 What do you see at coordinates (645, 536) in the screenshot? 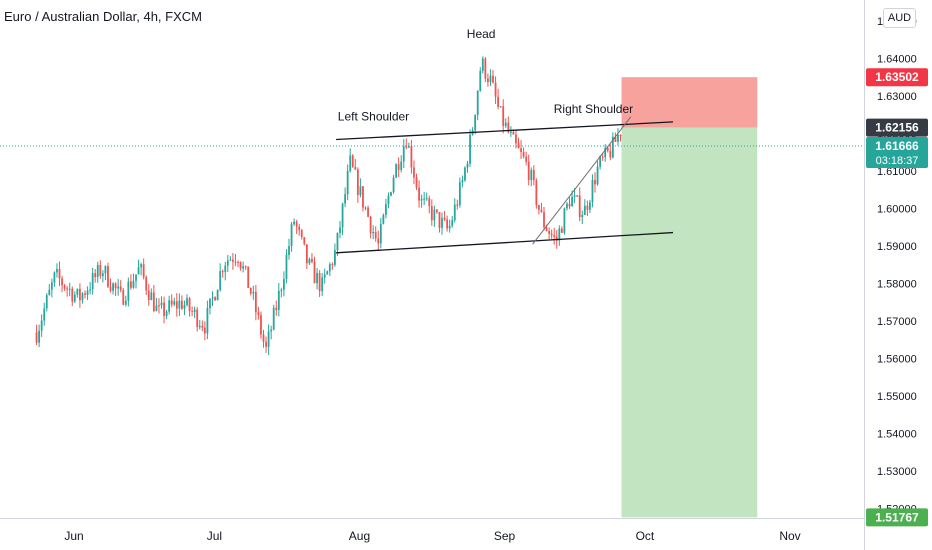
I see `x-tick-label: Oct` at bounding box center [645, 536].